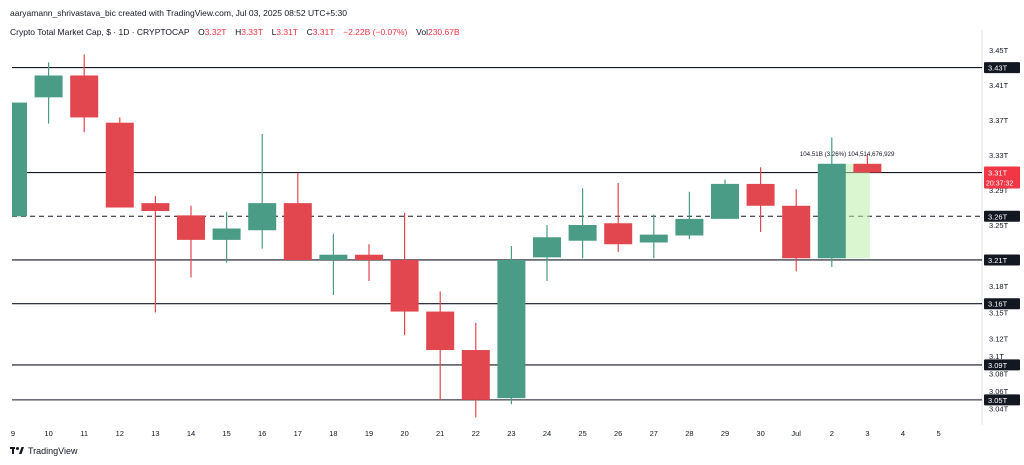 Image resolution: width=1024 pixels, height=465 pixels. What do you see at coordinates (999, 120) in the screenshot?
I see `y-tick-label: 3.37T` at bounding box center [999, 120].